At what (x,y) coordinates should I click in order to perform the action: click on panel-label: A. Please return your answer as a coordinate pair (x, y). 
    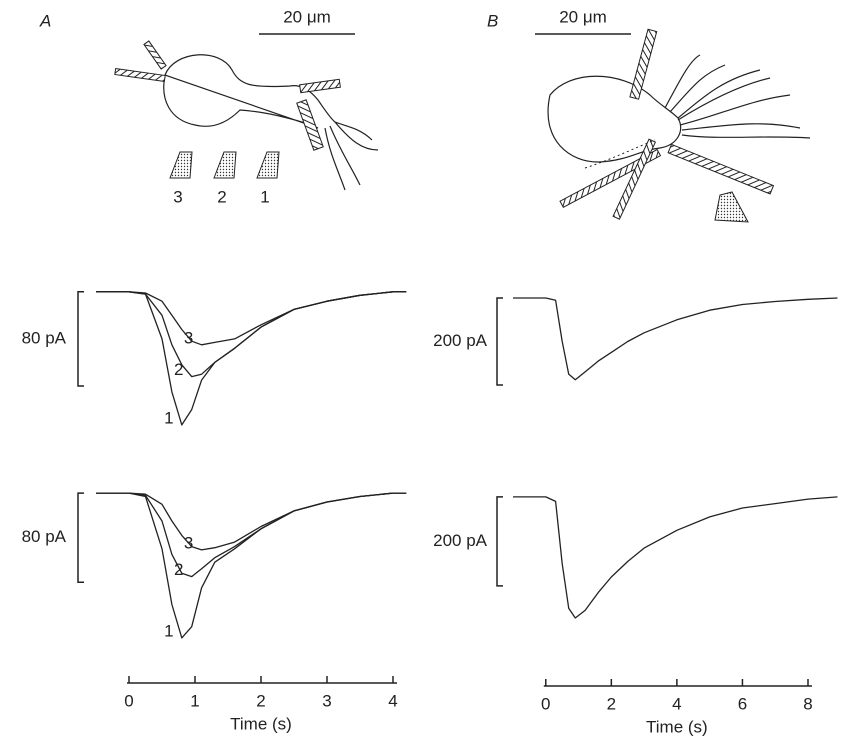
    Looking at the image, I should click on (45, 20).